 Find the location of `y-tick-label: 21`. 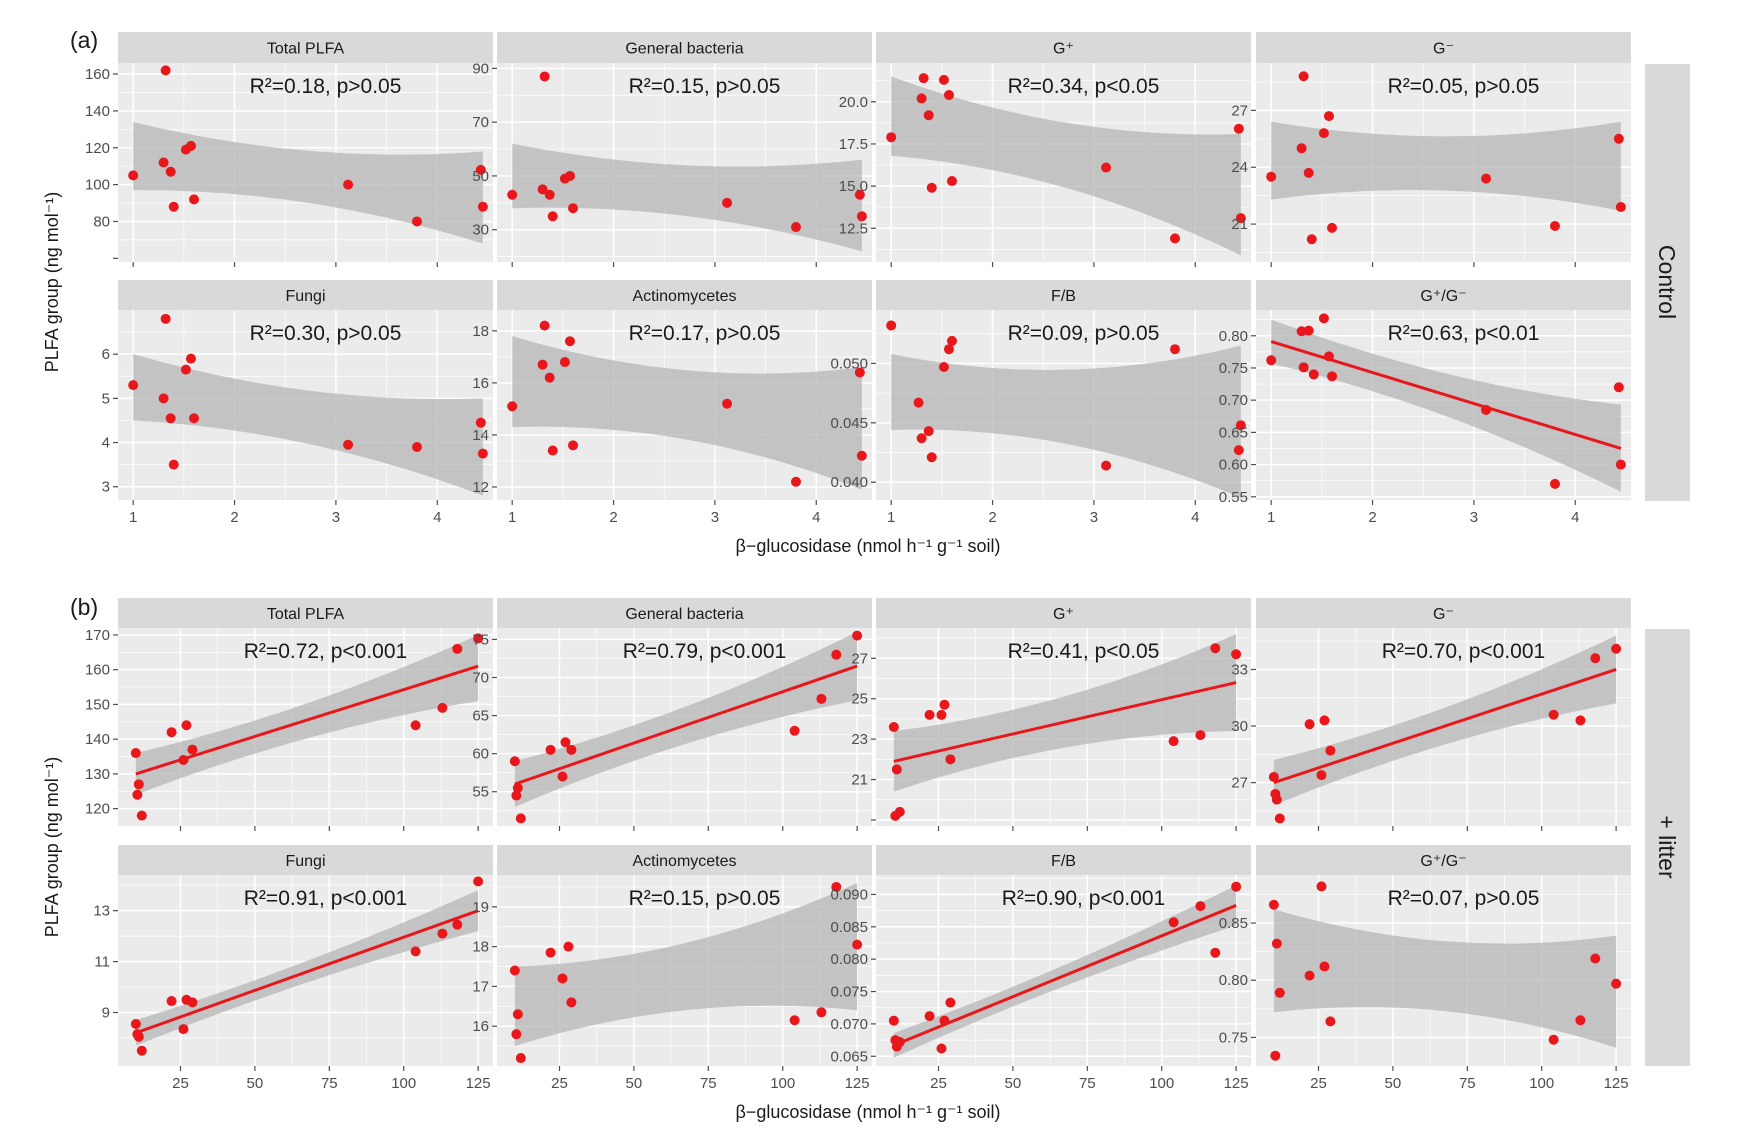

y-tick-label: 21 is located at coordinates (1239, 224).